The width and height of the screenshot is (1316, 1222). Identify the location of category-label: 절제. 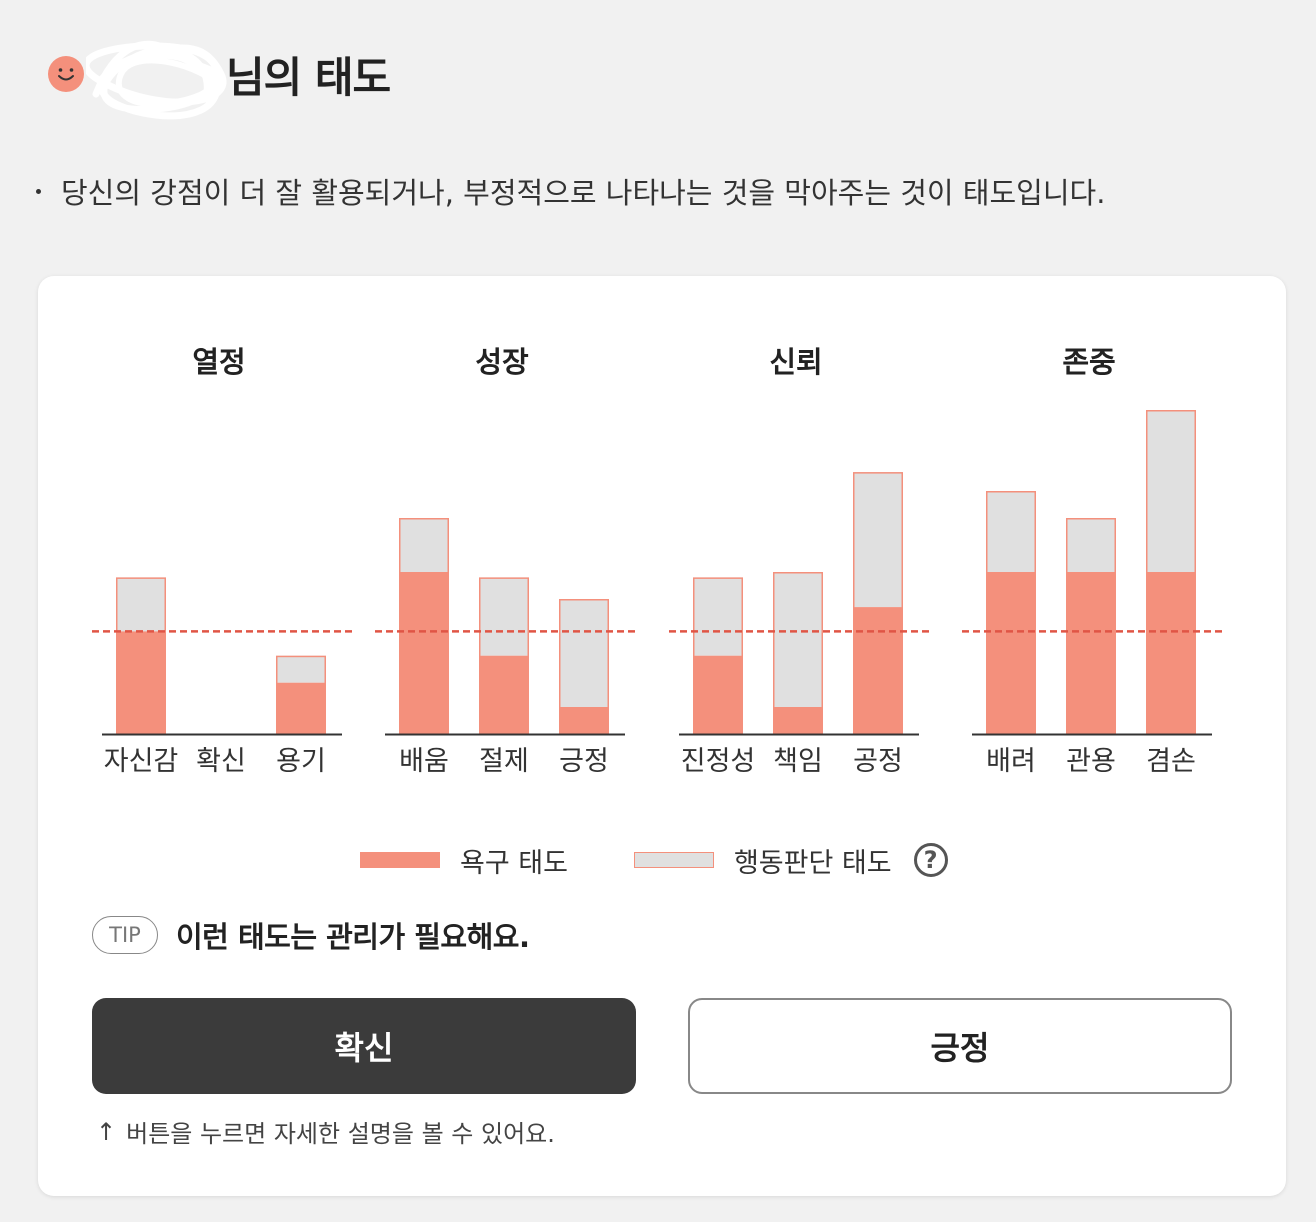
(504, 761).